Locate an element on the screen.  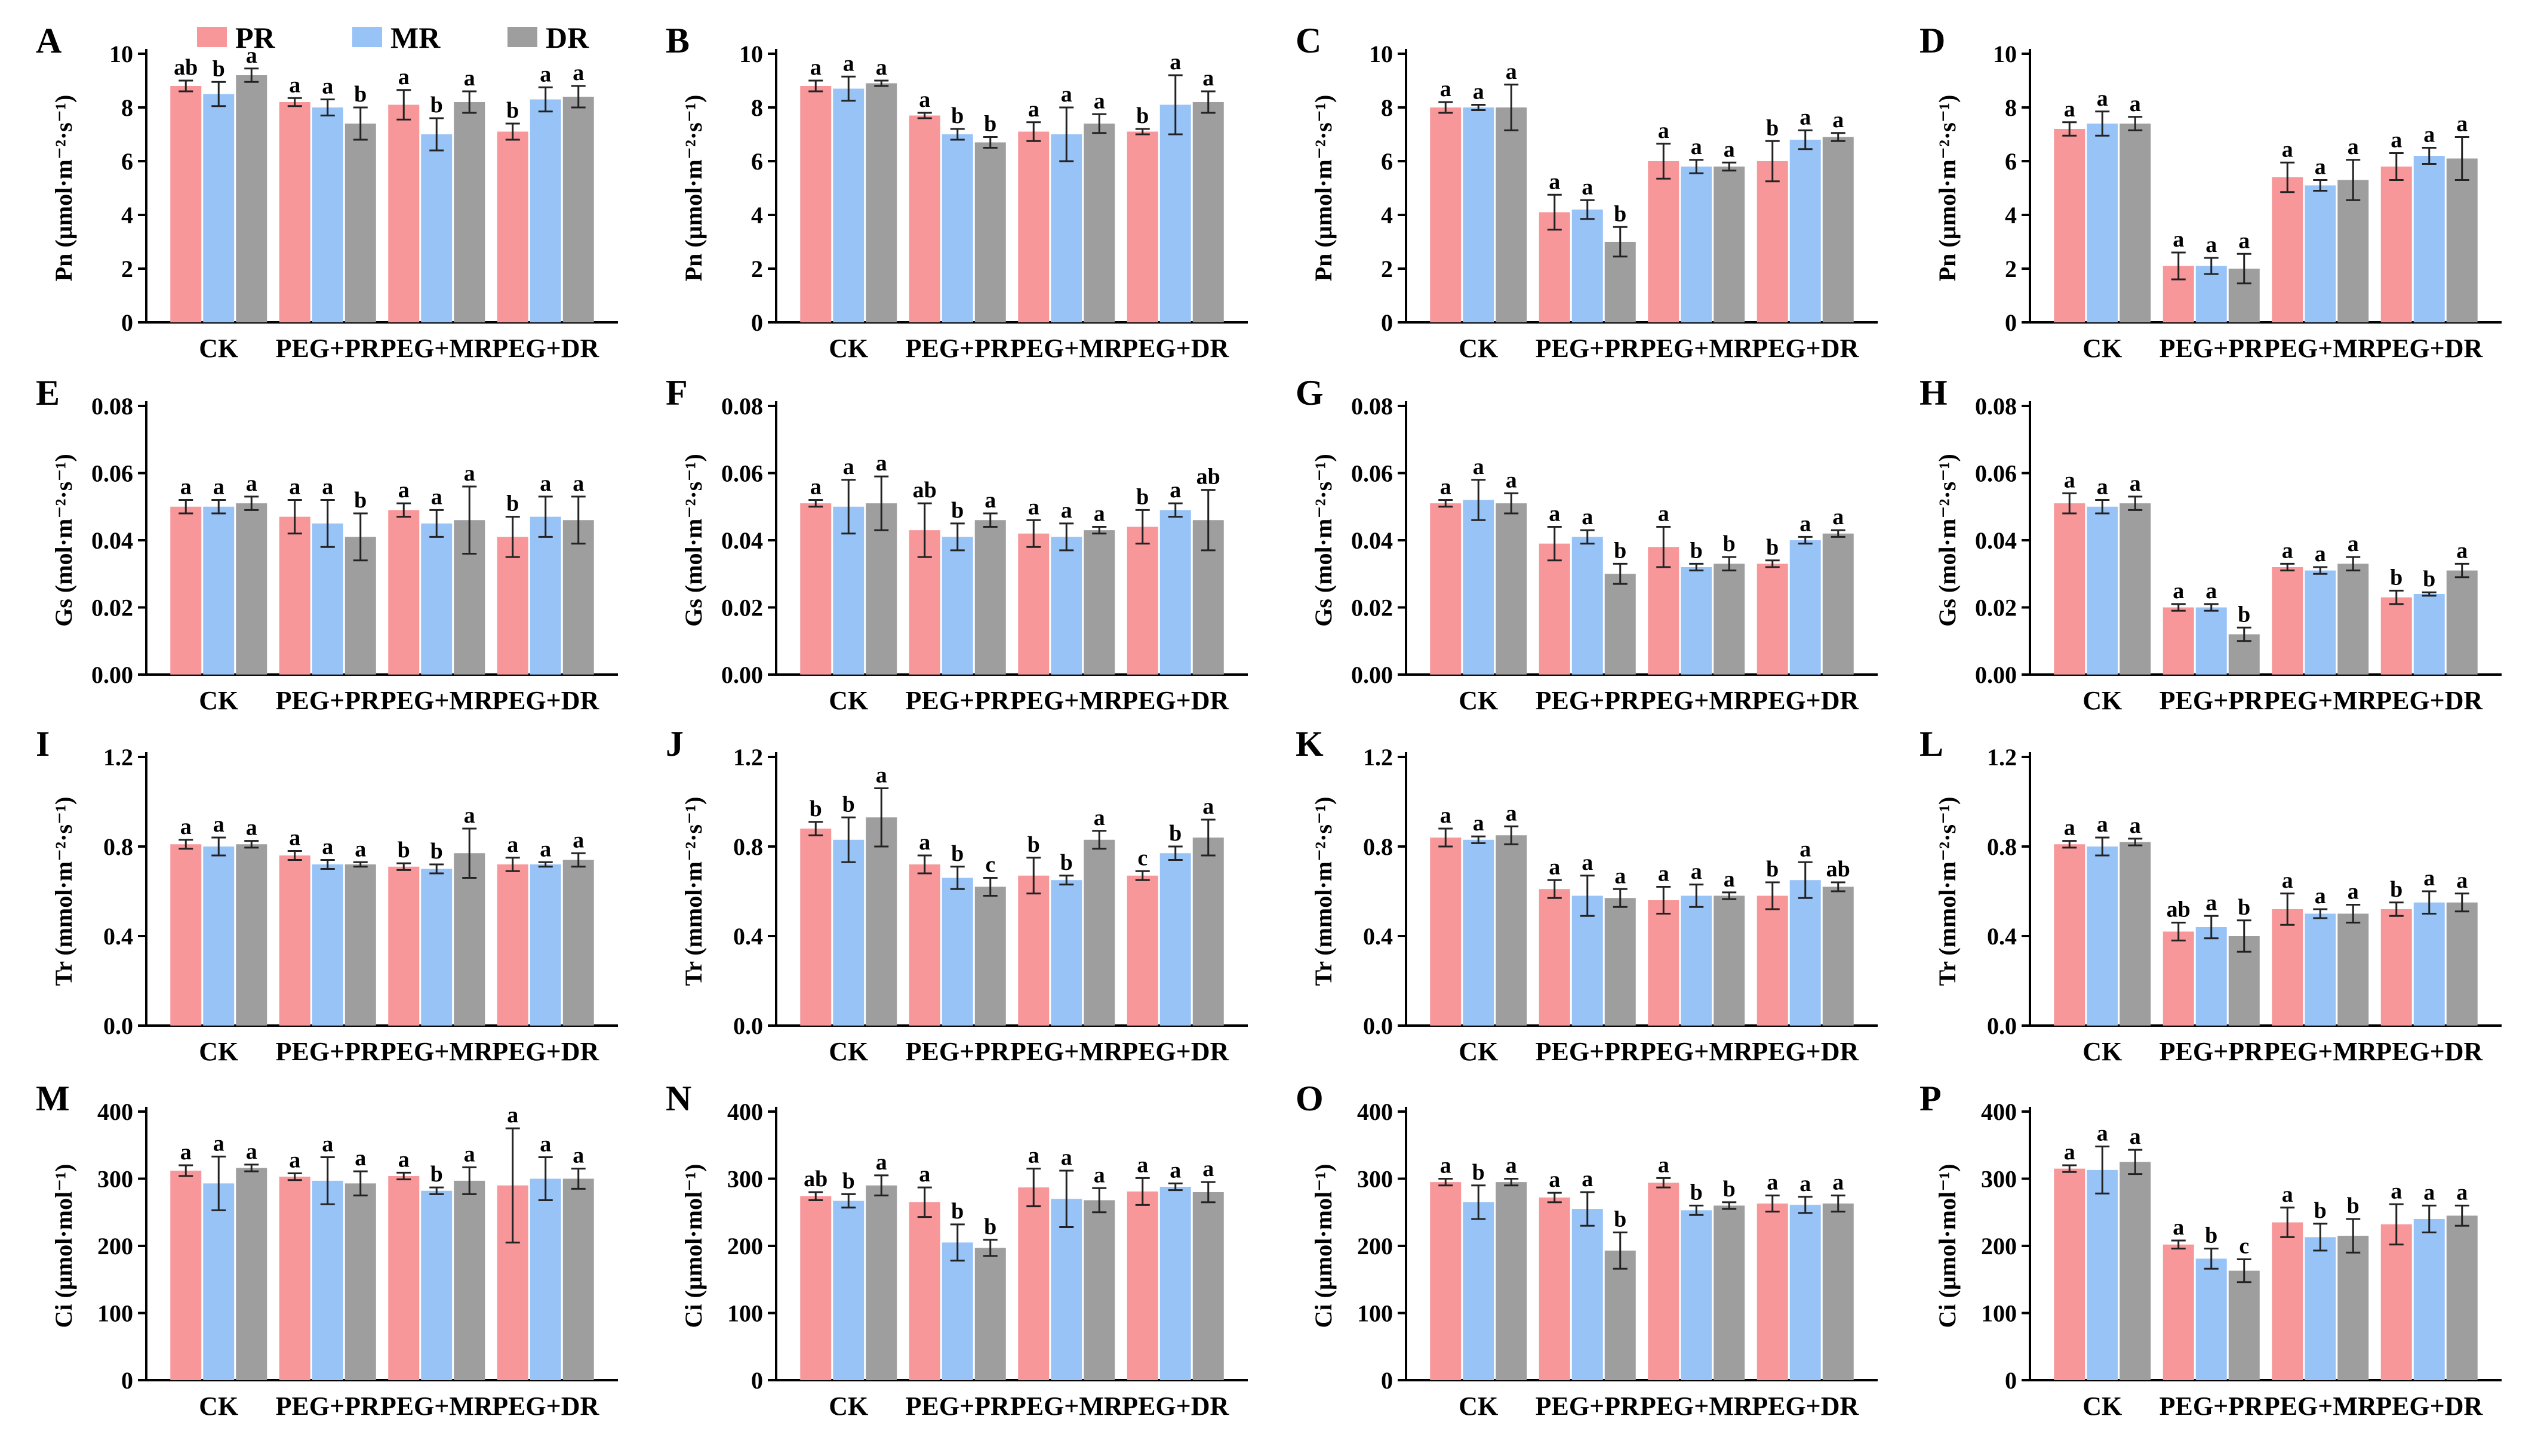
legend-swatch-pr is located at coordinates (212, 37).